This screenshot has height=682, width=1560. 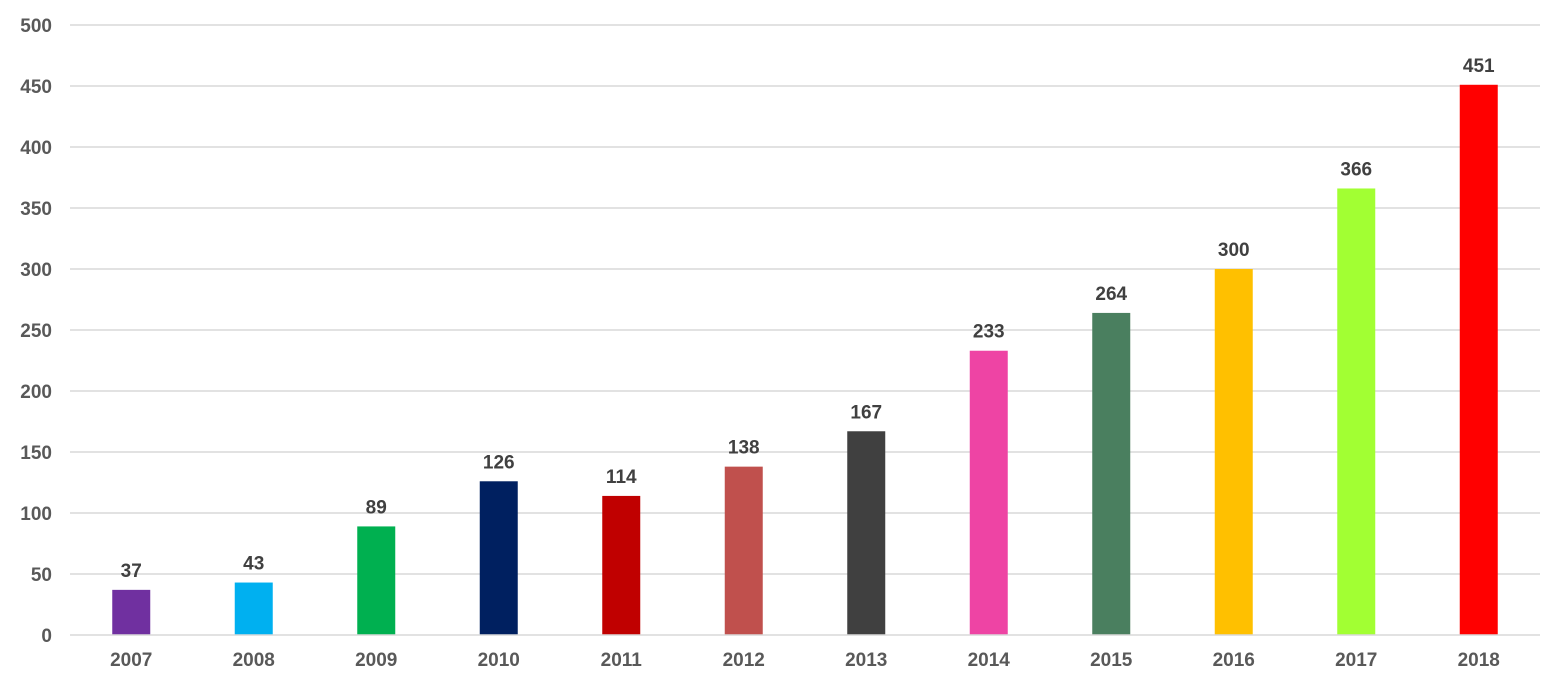 I want to click on x-tick-label-2010: 2010, so click(x=499, y=660).